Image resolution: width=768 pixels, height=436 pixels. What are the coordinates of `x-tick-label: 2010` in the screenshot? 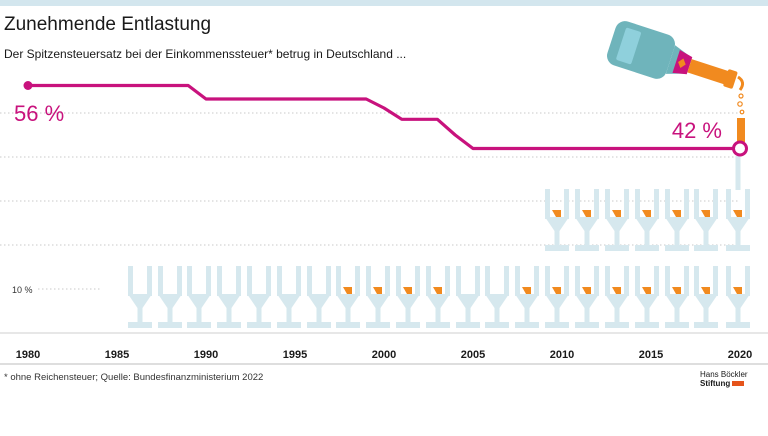 It's located at (562, 355).